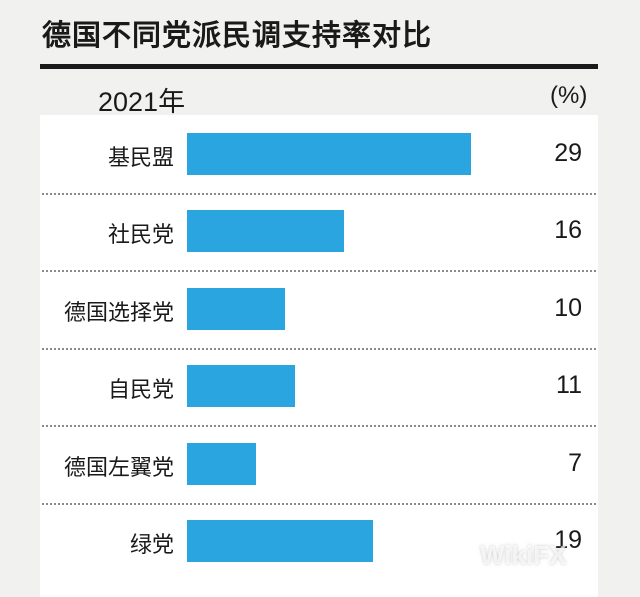 The width and height of the screenshot is (640, 597). I want to click on value-label: 11, so click(569, 385).